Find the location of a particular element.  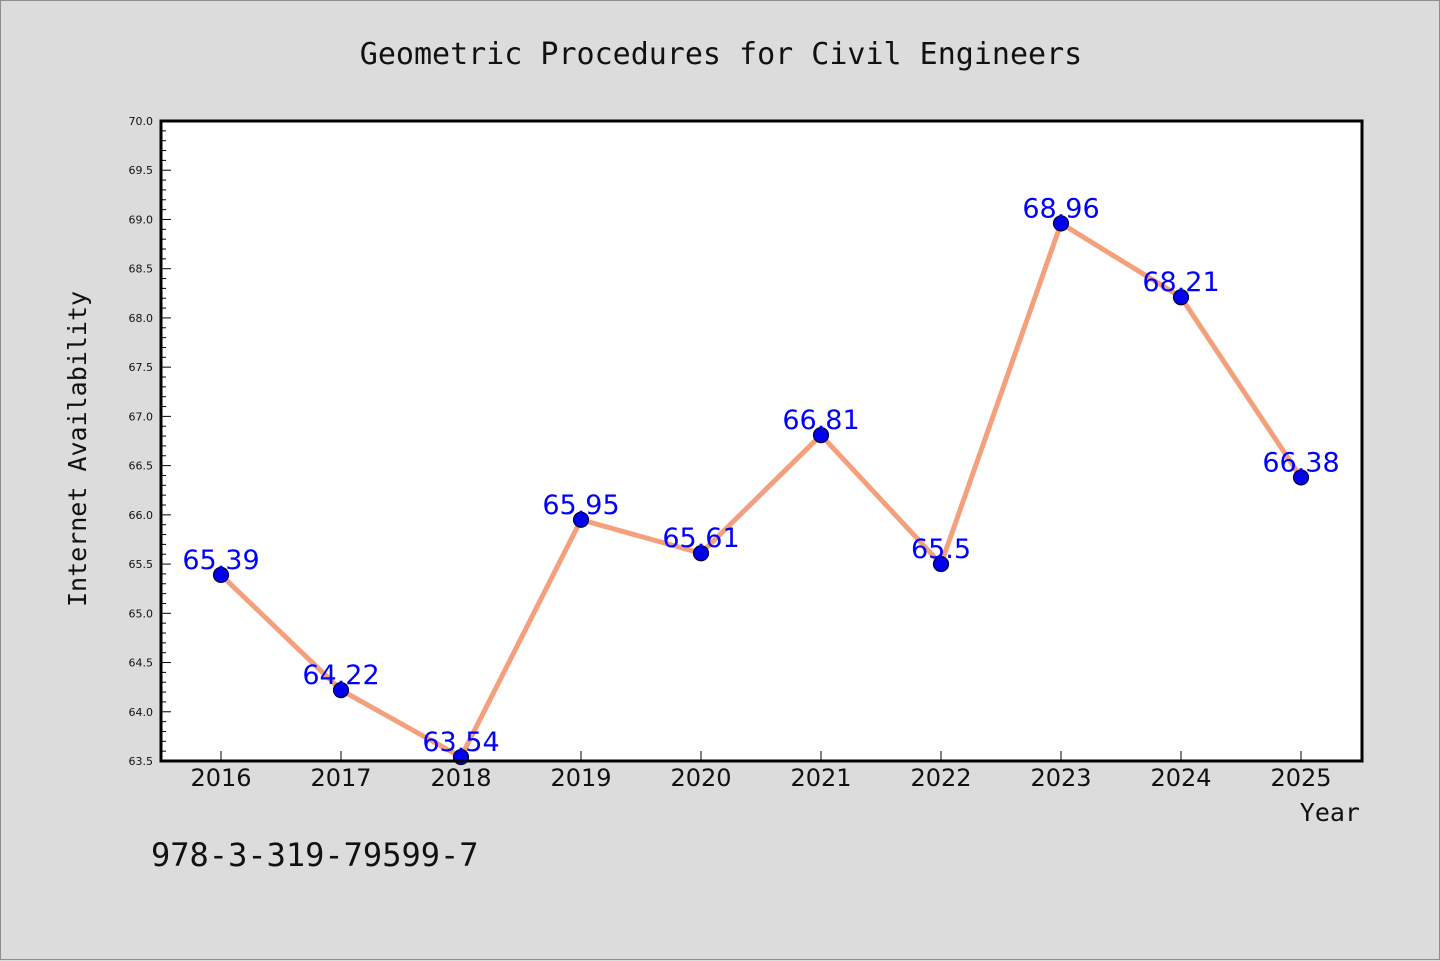

x-tick-label: 2022 is located at coordinates (940, 778).